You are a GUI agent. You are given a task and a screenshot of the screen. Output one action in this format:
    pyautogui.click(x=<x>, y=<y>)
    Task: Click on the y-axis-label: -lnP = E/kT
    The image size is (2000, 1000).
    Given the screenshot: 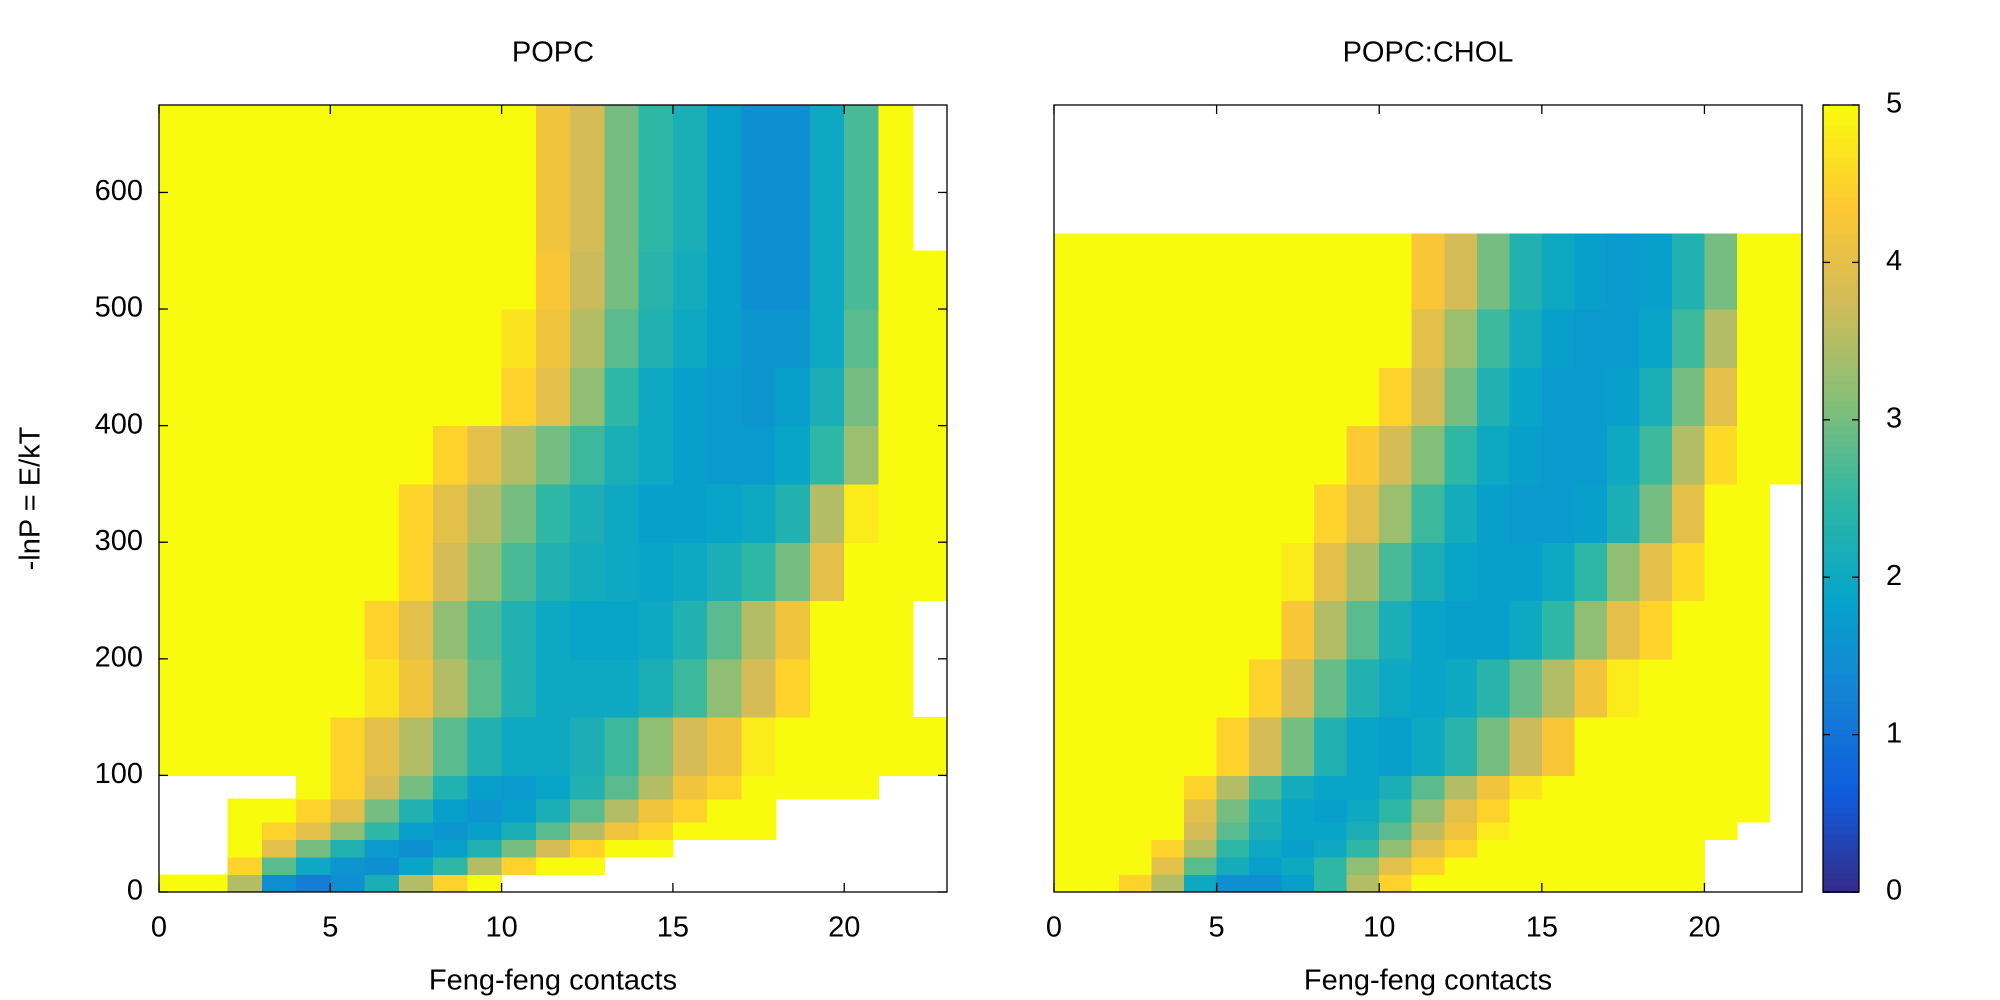 What is the action you would take?
    pyautogui.click(x=31, y=498)
    